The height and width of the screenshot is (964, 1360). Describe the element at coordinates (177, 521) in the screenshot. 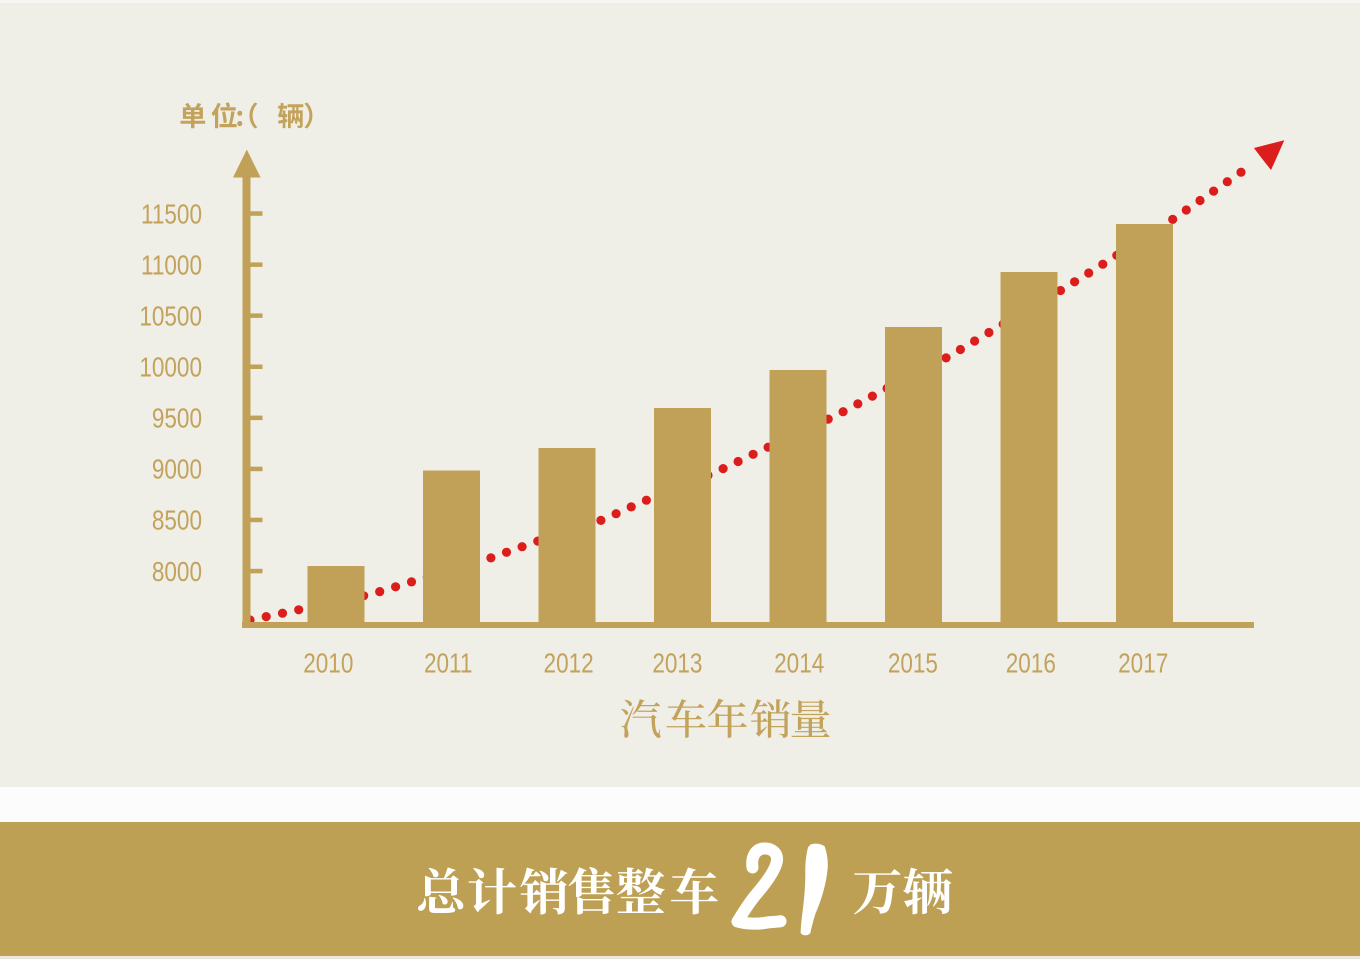

I see `svg-text: 8500` at that location.